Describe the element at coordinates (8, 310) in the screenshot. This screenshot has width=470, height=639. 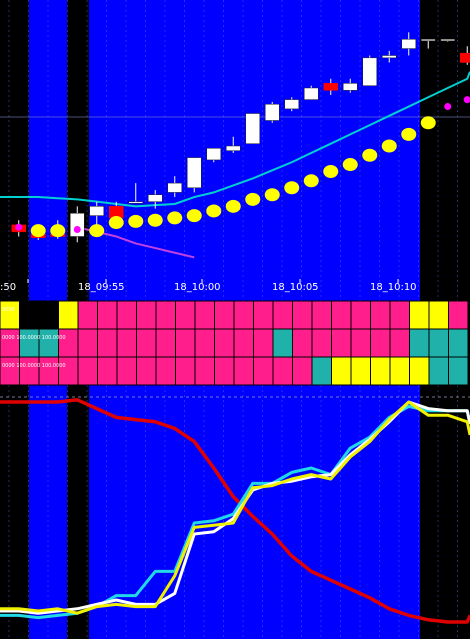
I see `heatmap-row-label: 0000` at that location.